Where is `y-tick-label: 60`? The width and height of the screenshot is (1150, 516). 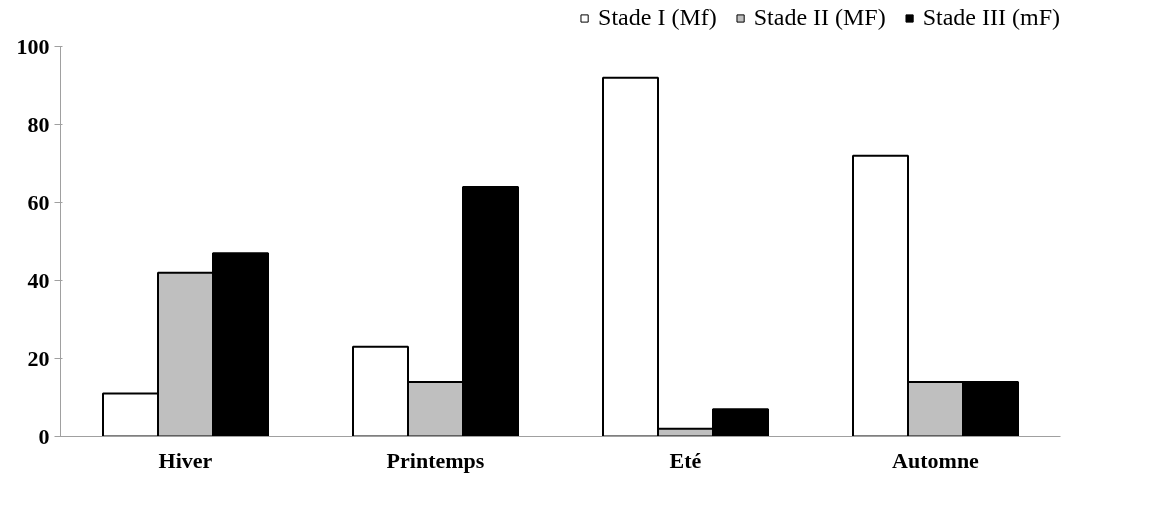
y-tick-label: 60 is located at coordinates (38, 202).